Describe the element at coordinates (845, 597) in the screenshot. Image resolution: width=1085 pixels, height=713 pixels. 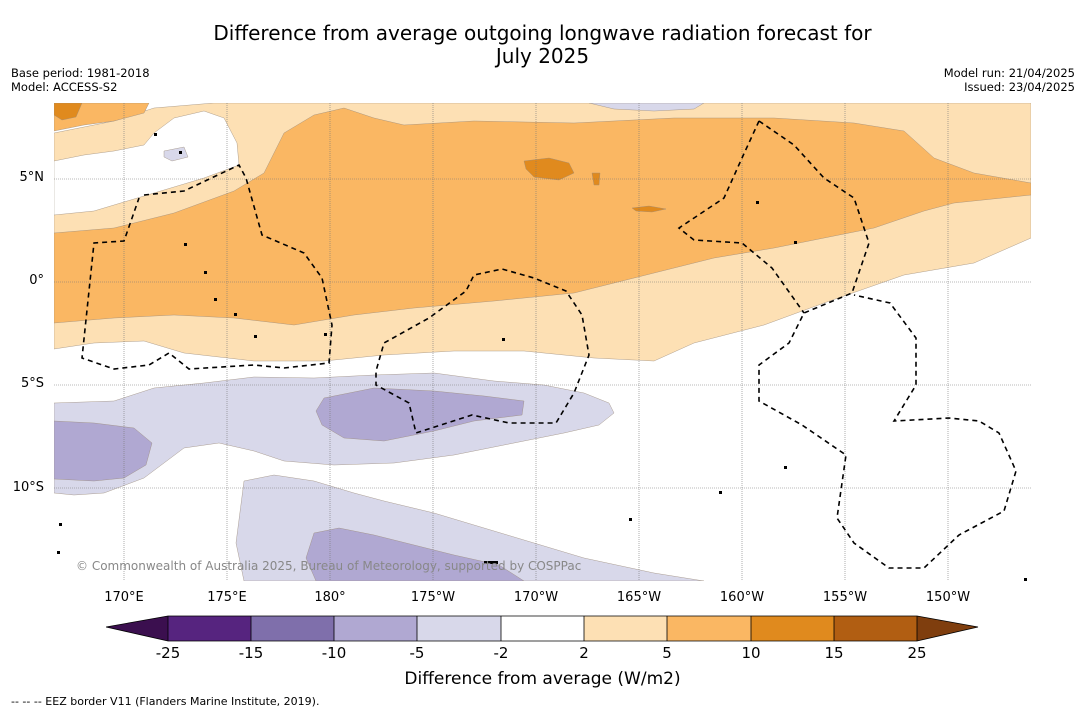
I see `lon-label-155w: 155°W` at that location.